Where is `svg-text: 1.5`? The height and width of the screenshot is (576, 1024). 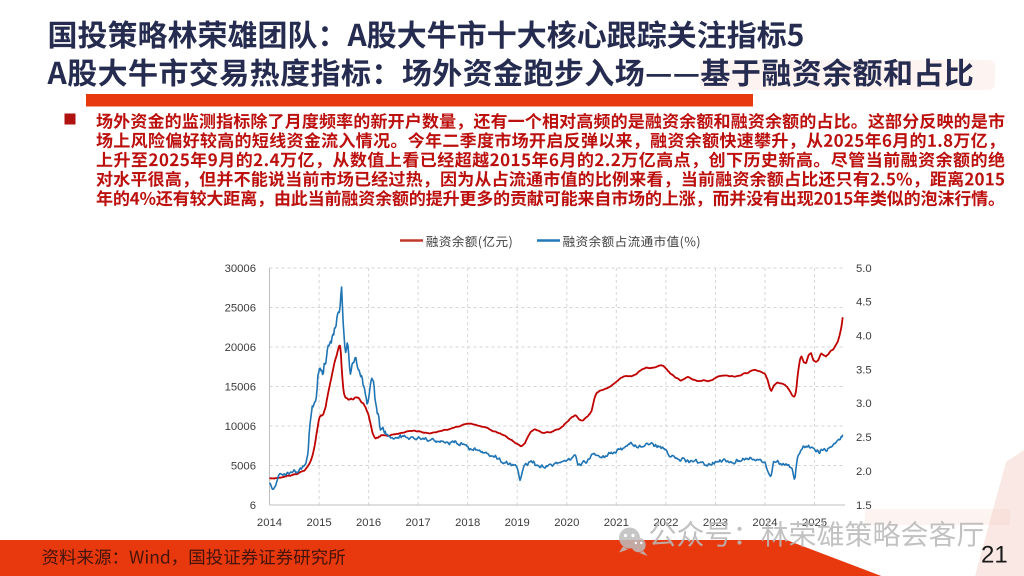
svg-text: 1.5 is located at coordinates (864, 506).